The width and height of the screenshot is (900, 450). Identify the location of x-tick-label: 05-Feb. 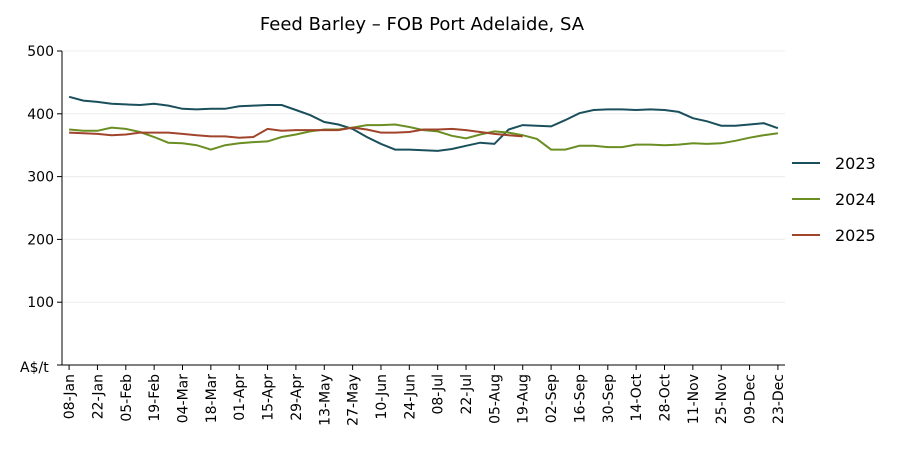
(127, 398).